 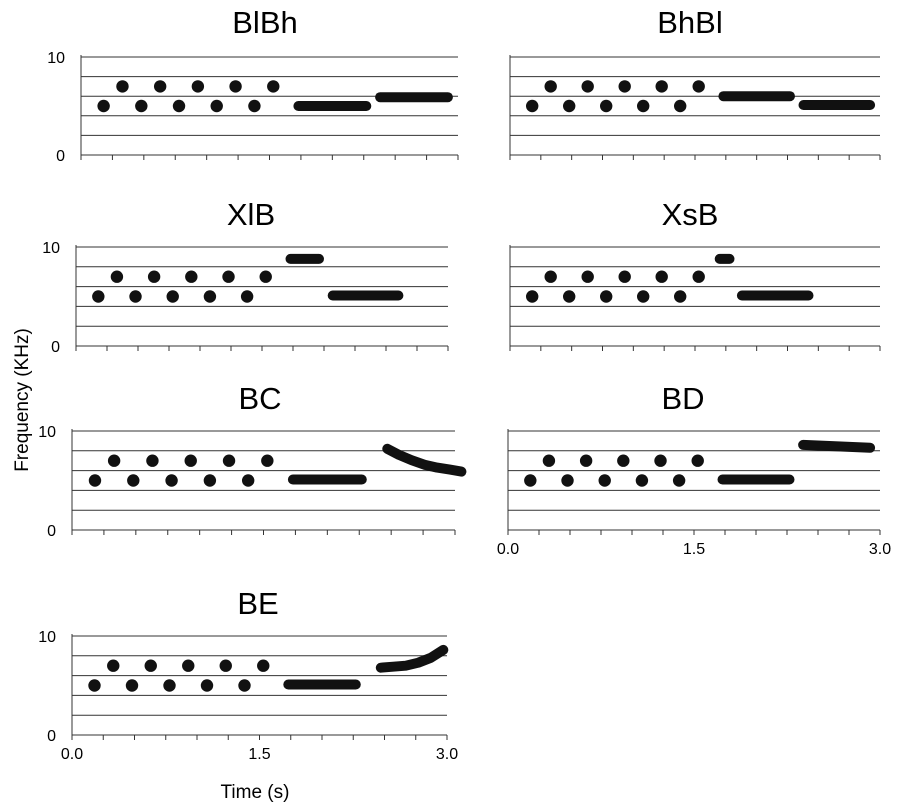 What do you see at coordinates (257, 603) in the screenshot?
I see `panel-title: BE` at bounding box center [257, 603].